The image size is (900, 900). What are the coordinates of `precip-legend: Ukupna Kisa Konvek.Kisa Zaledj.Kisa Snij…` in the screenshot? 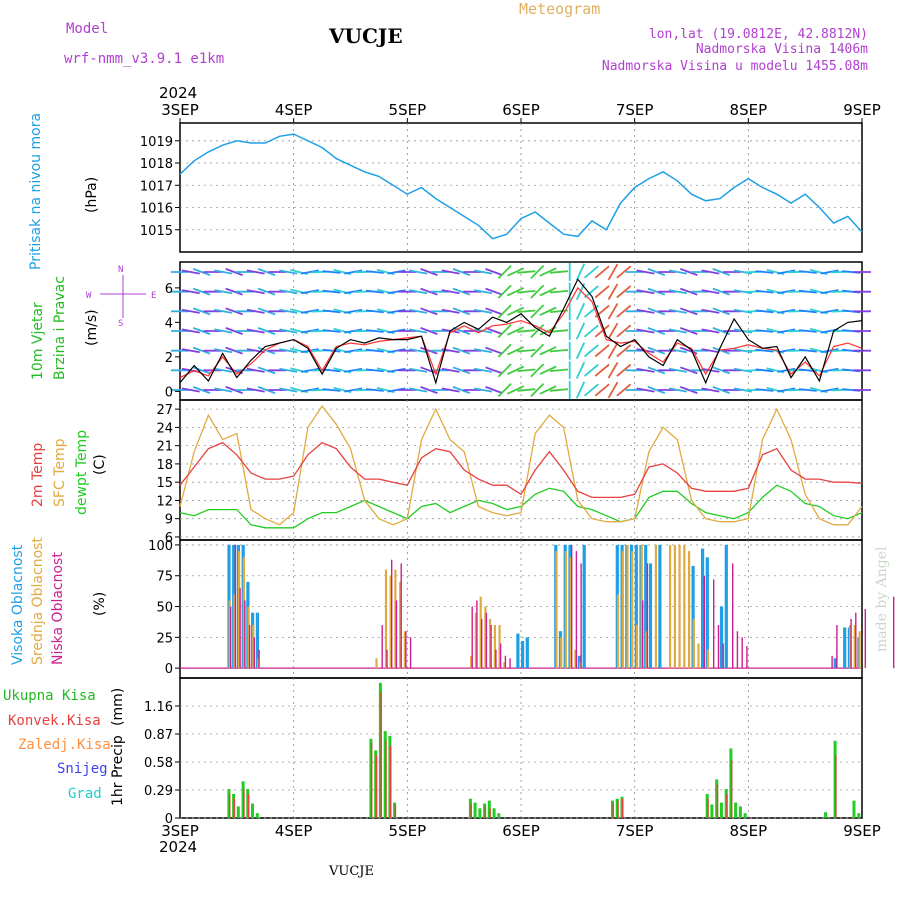 It's located at (57, 745).